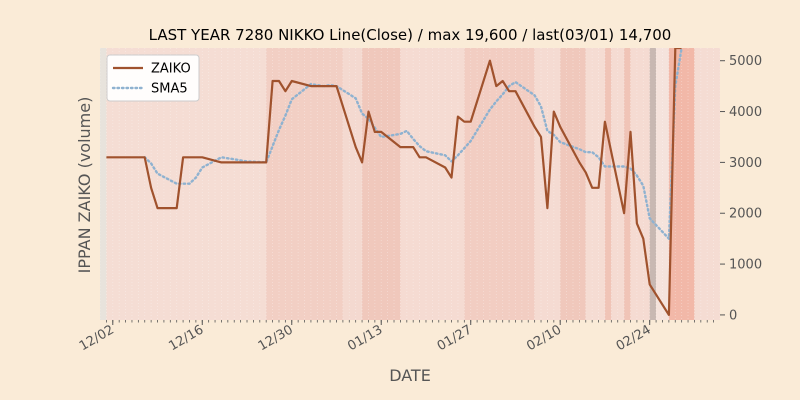 The image size is (800, 400). Describe the element at coordinates (169, 89) in the screenshot. I see `legend-label-sma5: SMA5` at that location.